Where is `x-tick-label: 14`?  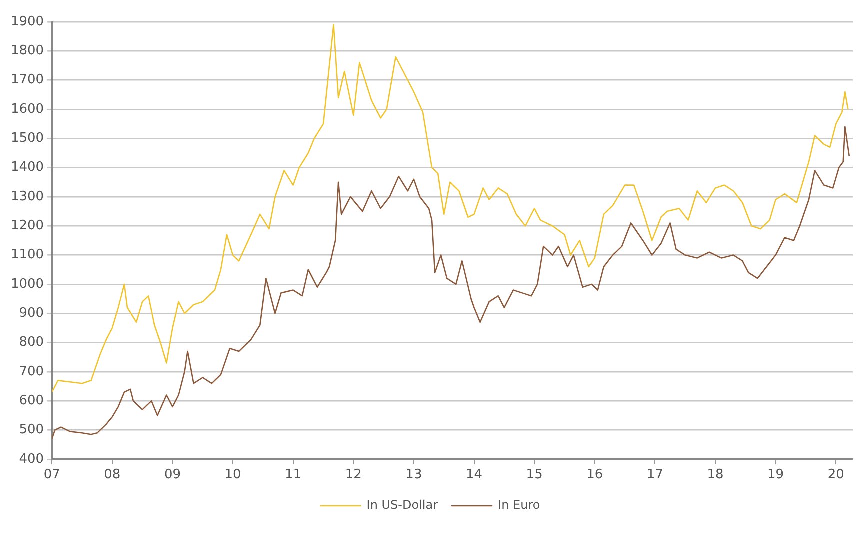 x-tick-label: 14 is located at coordinates (474, 475).